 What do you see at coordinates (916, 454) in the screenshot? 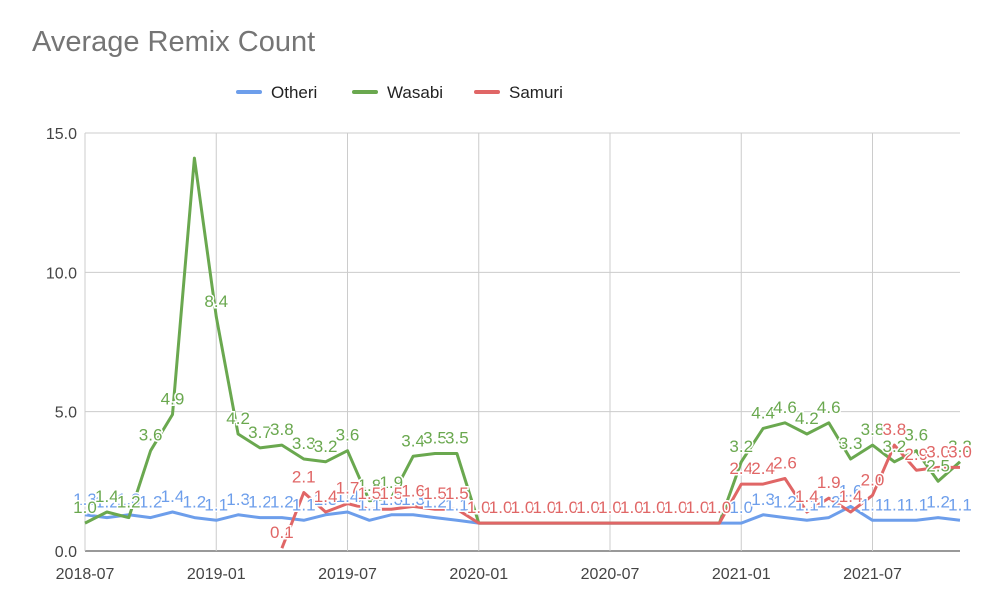
I see `data-label-samuri: 2.9` at bounding box center [916, 454].